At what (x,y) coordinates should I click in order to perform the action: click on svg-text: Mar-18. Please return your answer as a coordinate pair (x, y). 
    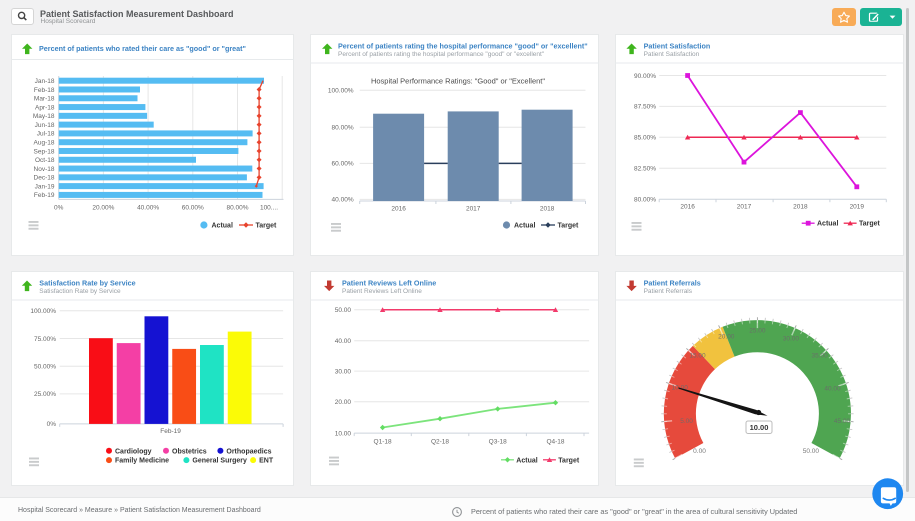
    Looking at the image, I should click on (44, 99).